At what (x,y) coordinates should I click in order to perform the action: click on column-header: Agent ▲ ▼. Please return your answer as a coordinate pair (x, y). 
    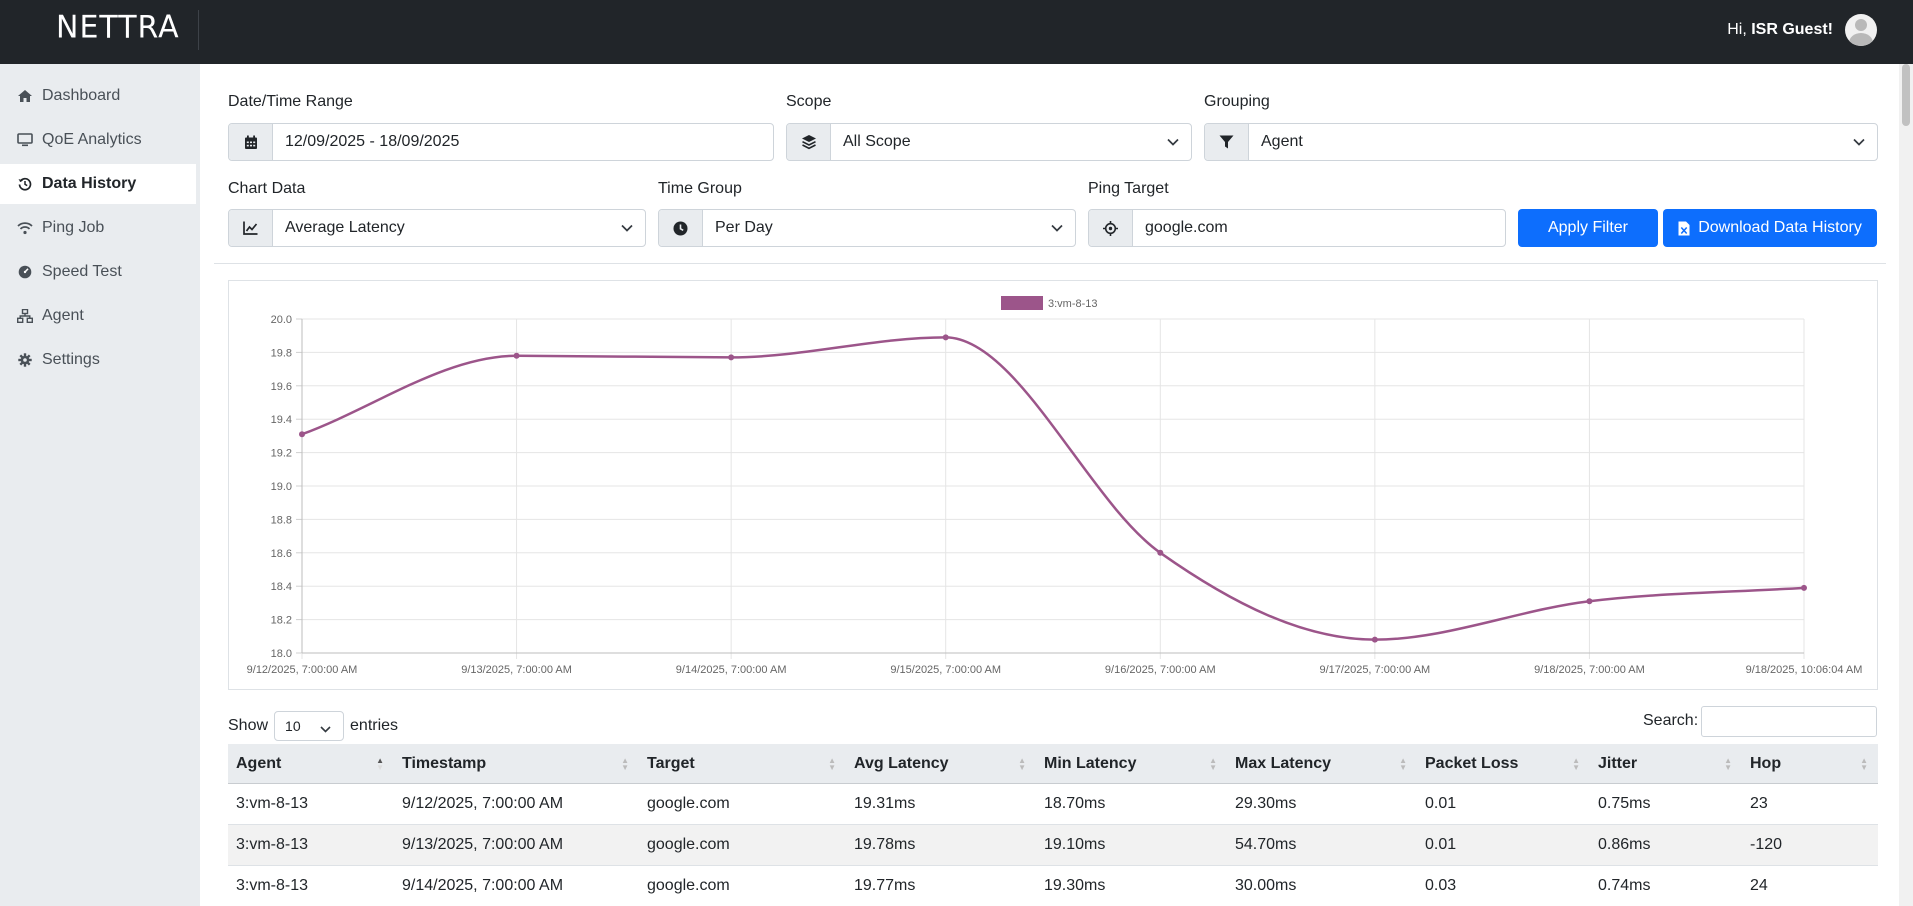
    Looking at the image, I should click on (311, 763).